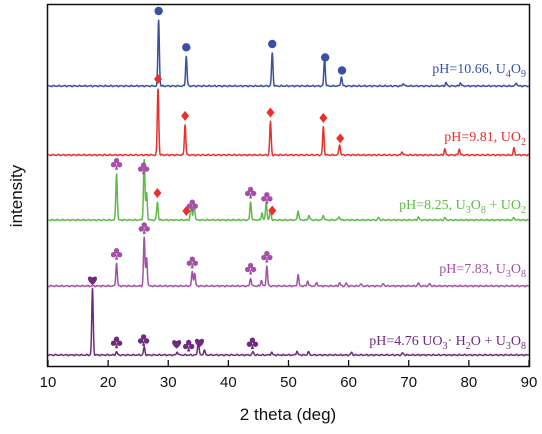 The width and height of the screenshot is (542, 434). Describe the element at coordinates (16, 195) in the screenshot. I see `y-axis-title: intensity` at that location.